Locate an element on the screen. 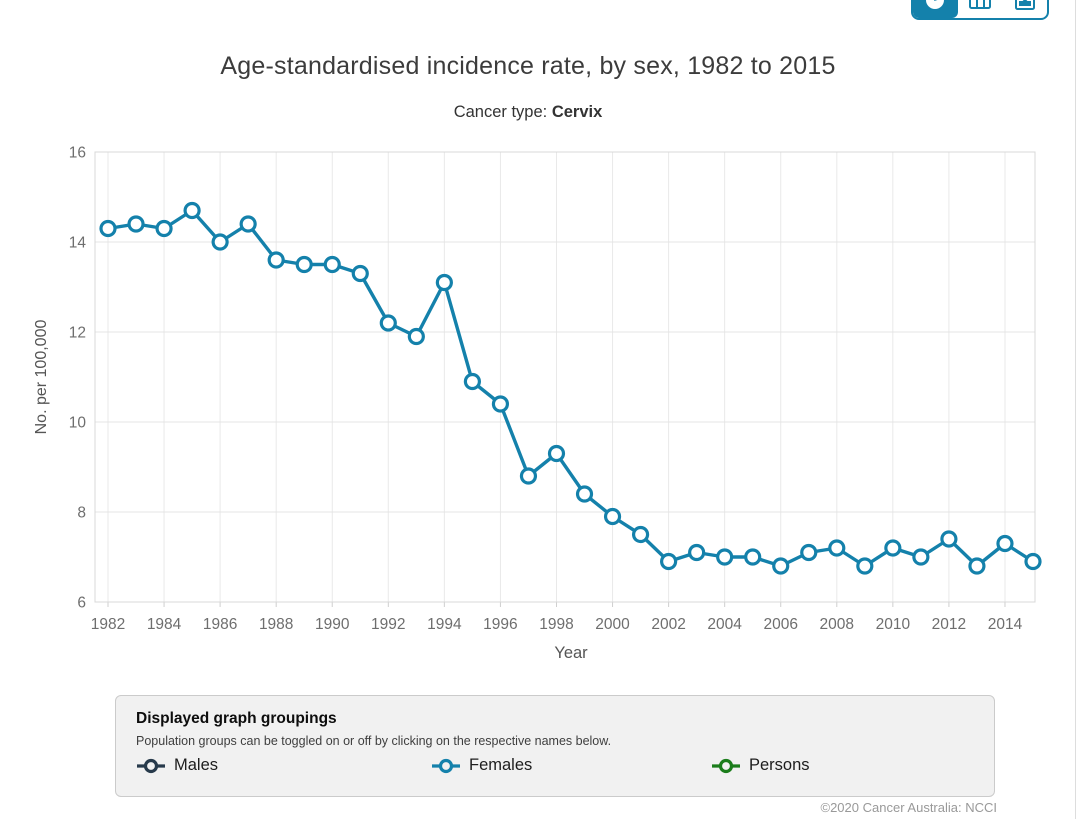 The width and height of the screenshot is (1083, 819). x-tick-label: 1986 is located at coordinates (220, 624).